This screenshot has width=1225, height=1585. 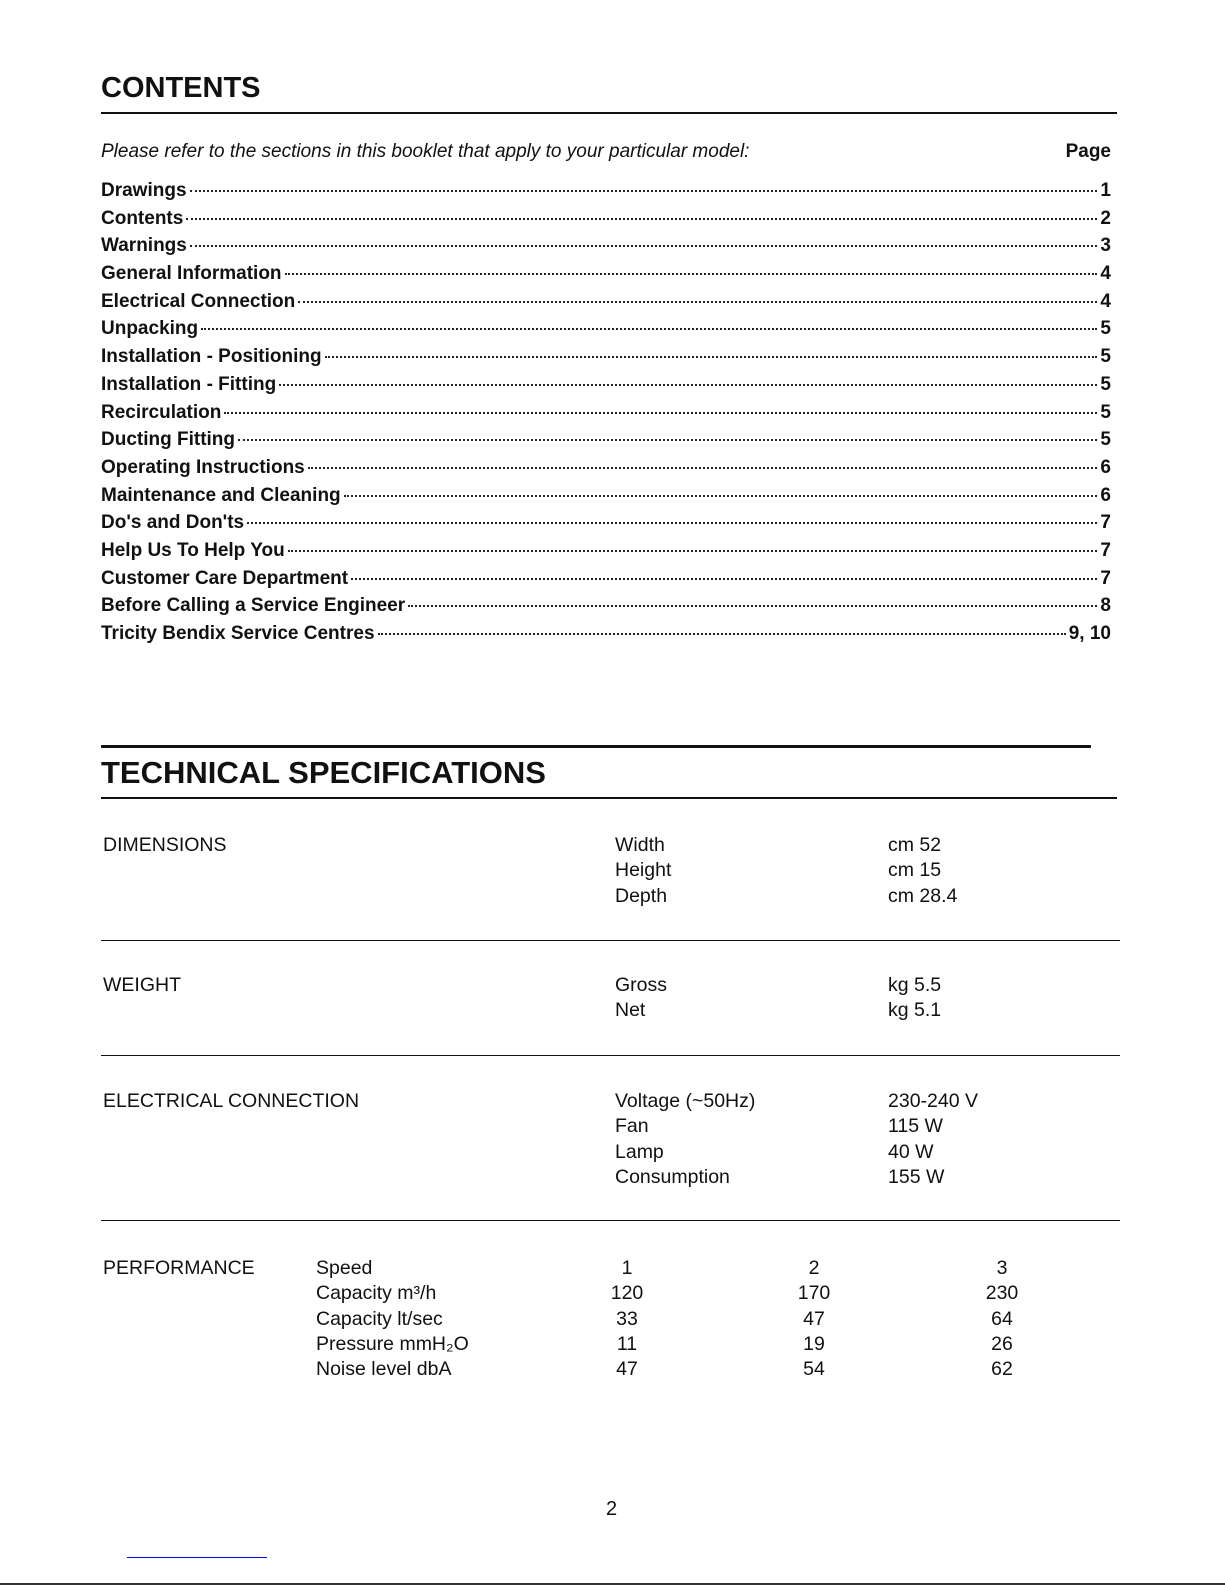 I want to click on toc-entry: Do's and Don'ts 7, so click(x=606, y=526).